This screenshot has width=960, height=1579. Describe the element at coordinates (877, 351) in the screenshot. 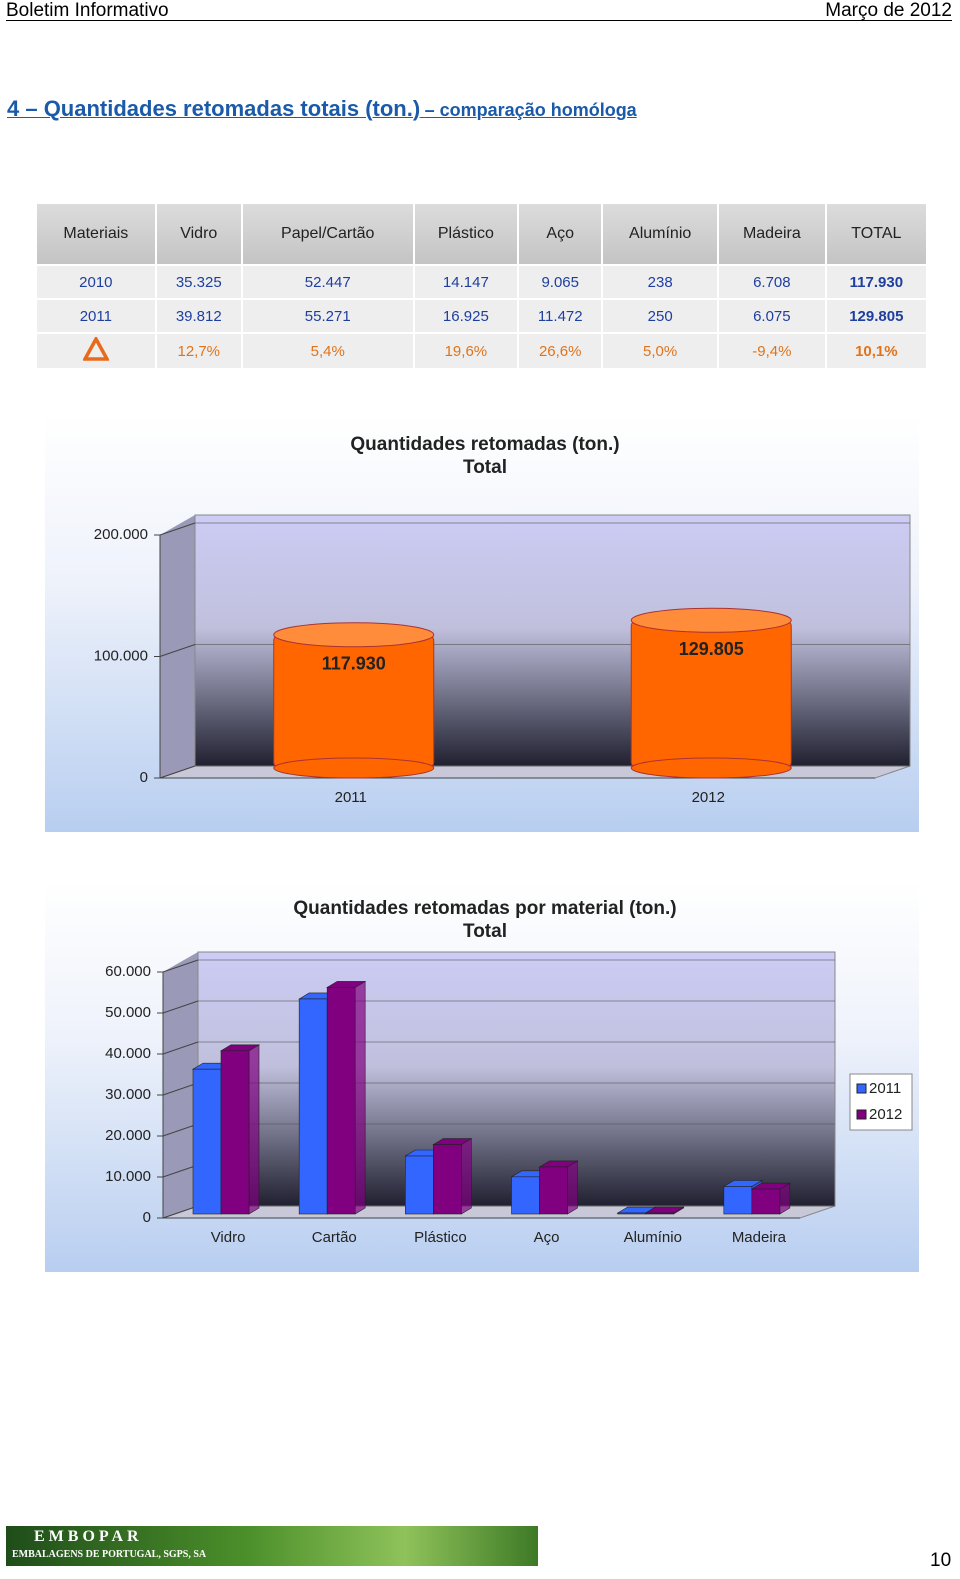

I see `delta-cell: 10,1%` at that location.